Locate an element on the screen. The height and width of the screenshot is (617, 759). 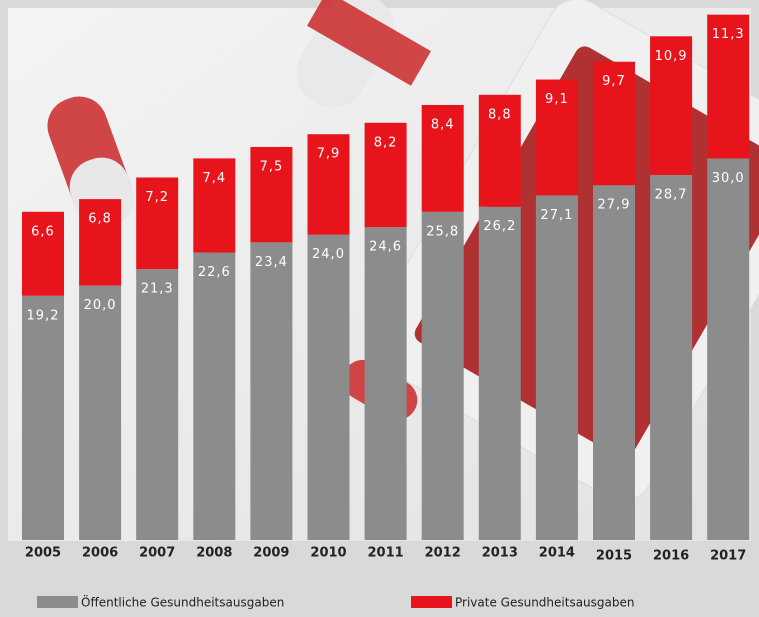
data-label: 8,8 is located at coordinates (500, 114).